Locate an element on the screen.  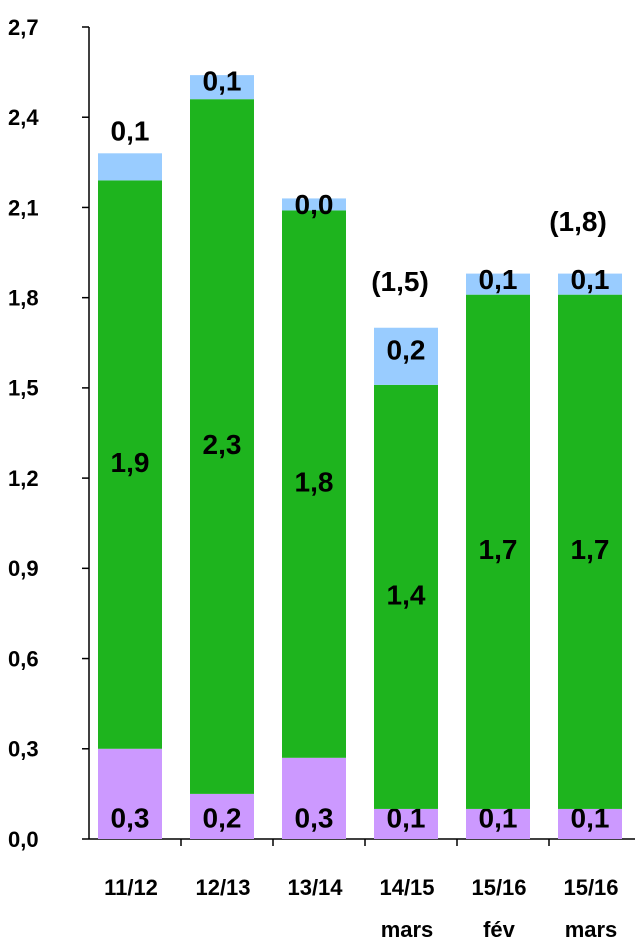
bar-value-label: 0,0 is located at coordinates (314, 204).